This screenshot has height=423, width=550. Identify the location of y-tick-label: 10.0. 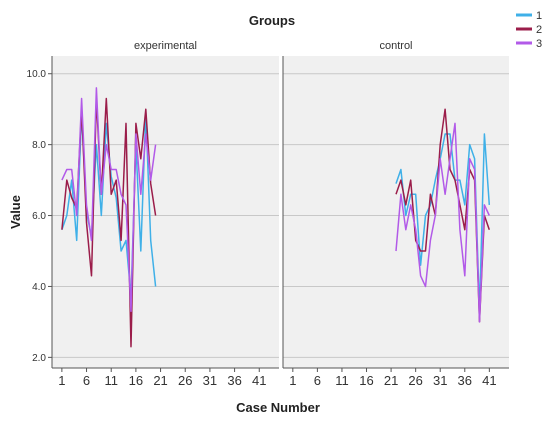
(37, 74).